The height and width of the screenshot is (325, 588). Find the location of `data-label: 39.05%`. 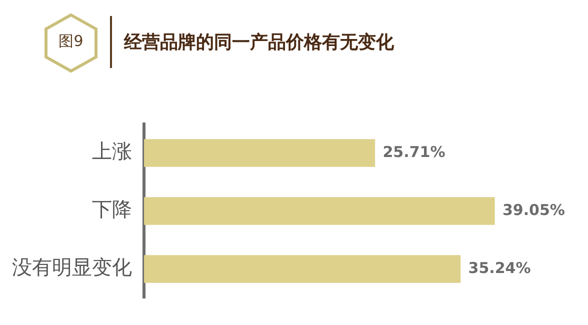

data-label: 39.05% is located at coordinates (533, 209).